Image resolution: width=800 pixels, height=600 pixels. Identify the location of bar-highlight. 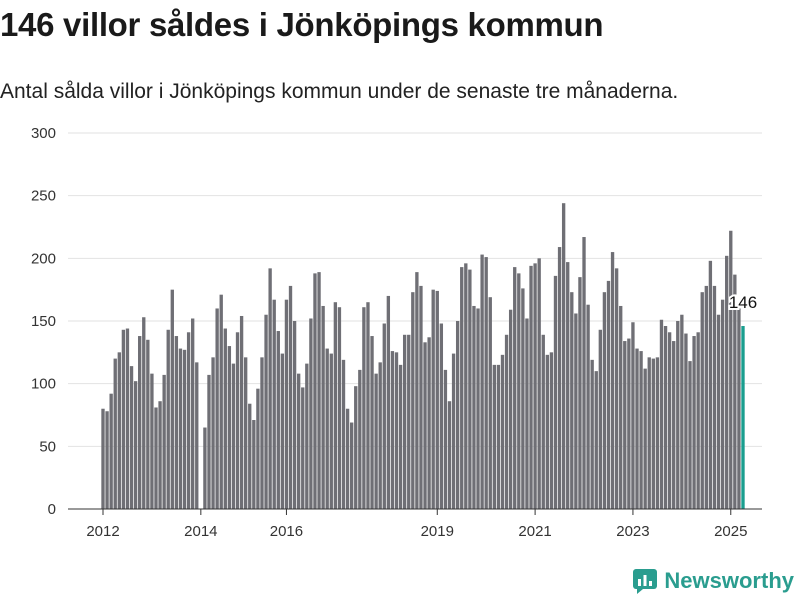
(743, 417).